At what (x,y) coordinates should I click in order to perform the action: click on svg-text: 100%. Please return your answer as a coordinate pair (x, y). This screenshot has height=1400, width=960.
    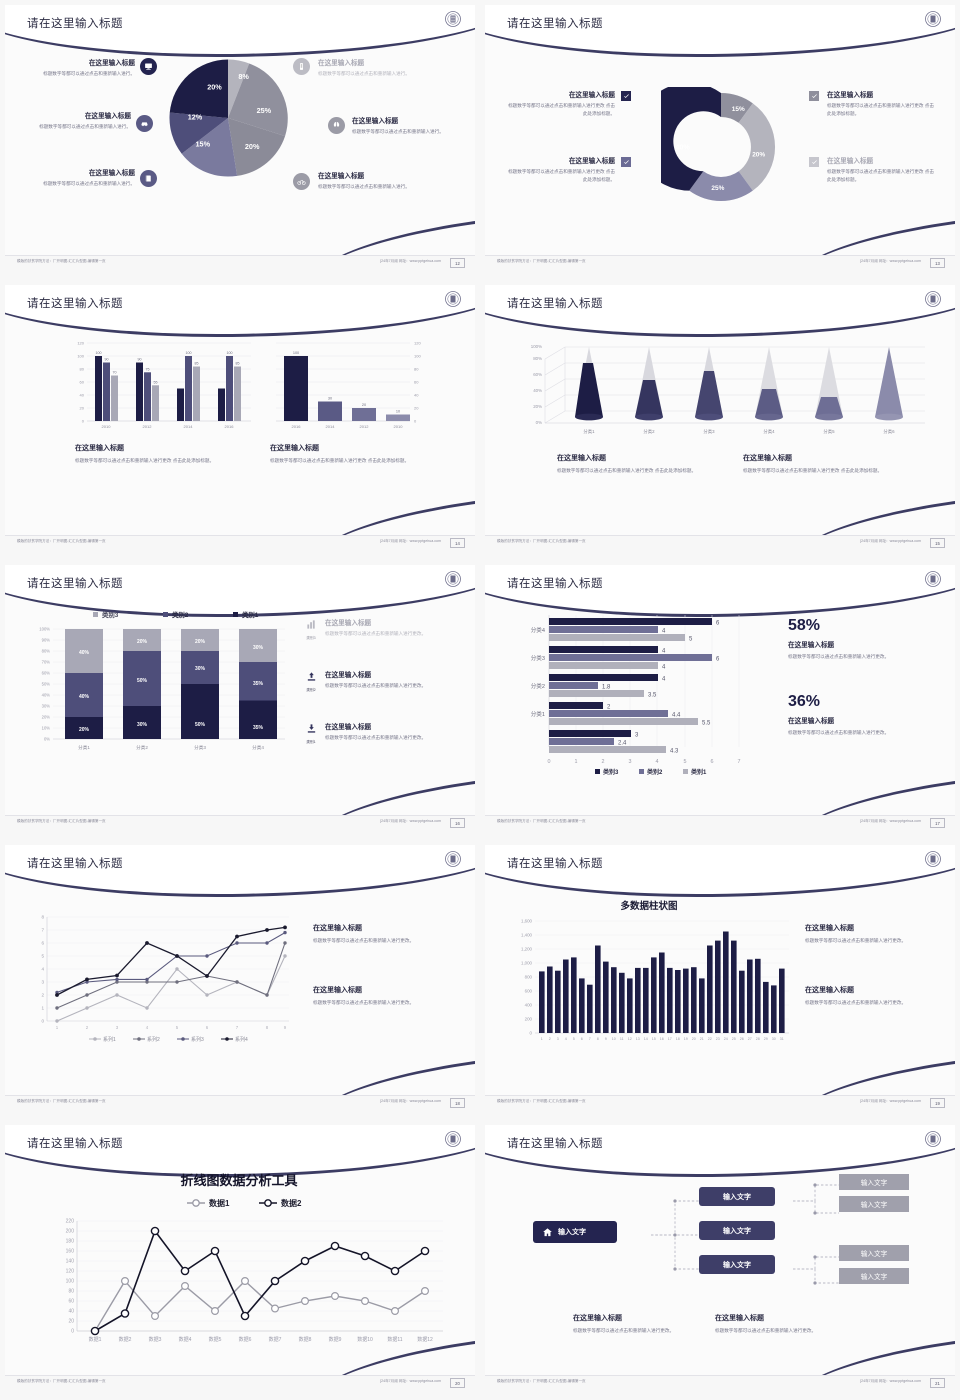
    Looking at the image, I should click on (536, 346).